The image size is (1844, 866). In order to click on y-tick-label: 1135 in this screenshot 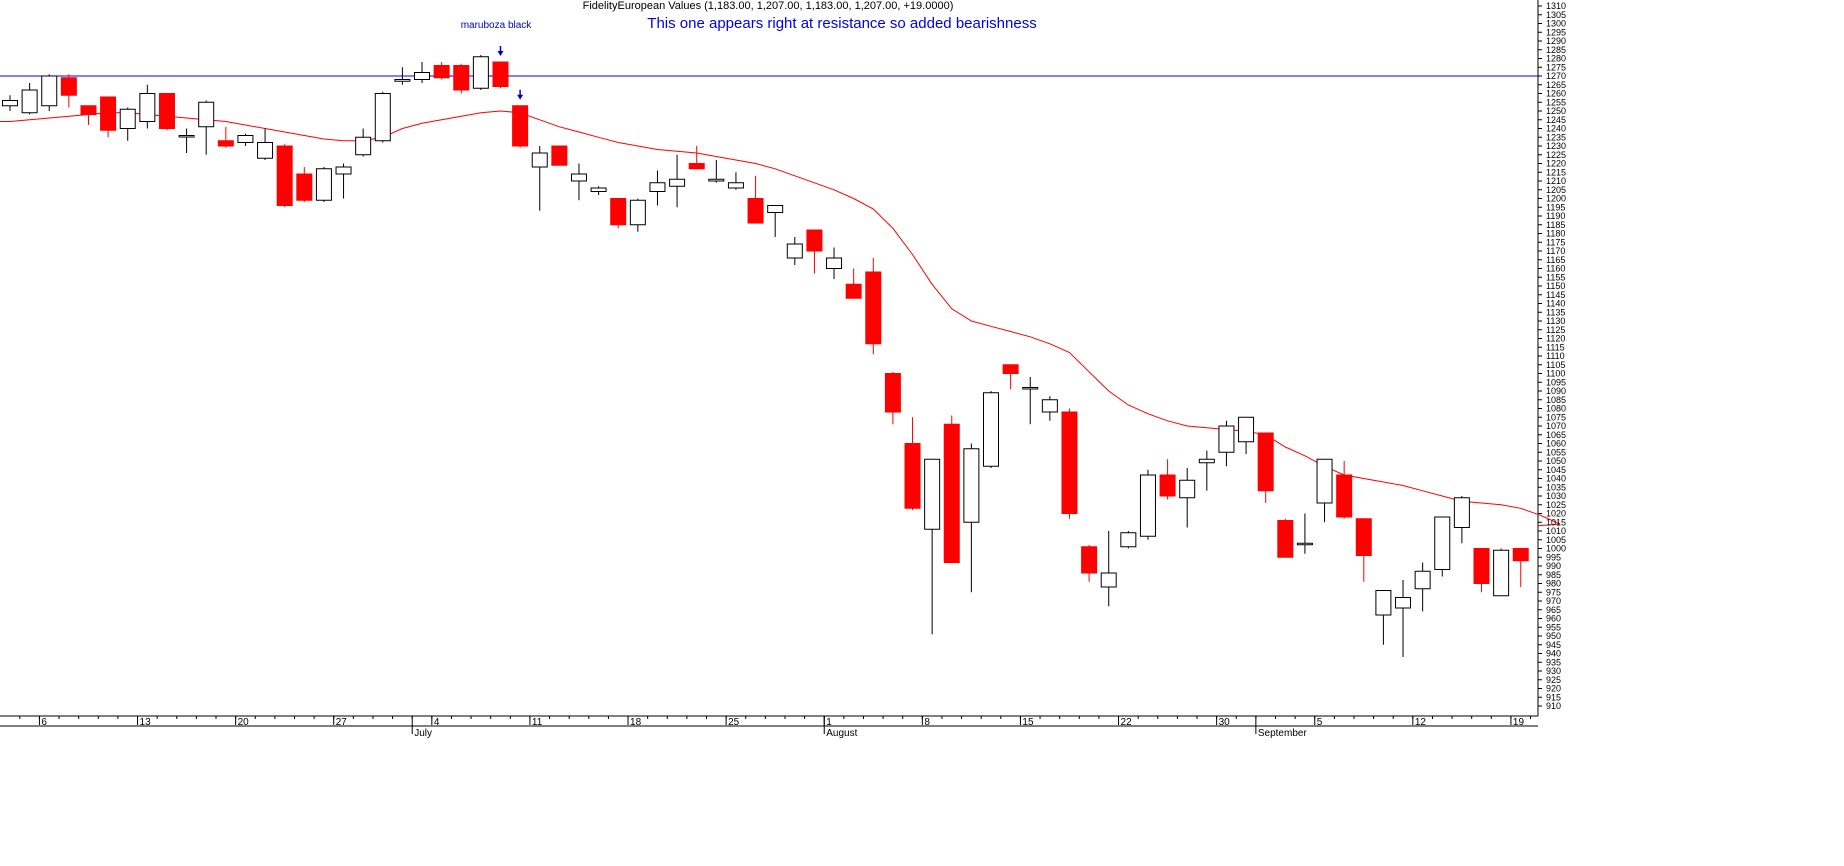, I will do `click(1555, 312)`.